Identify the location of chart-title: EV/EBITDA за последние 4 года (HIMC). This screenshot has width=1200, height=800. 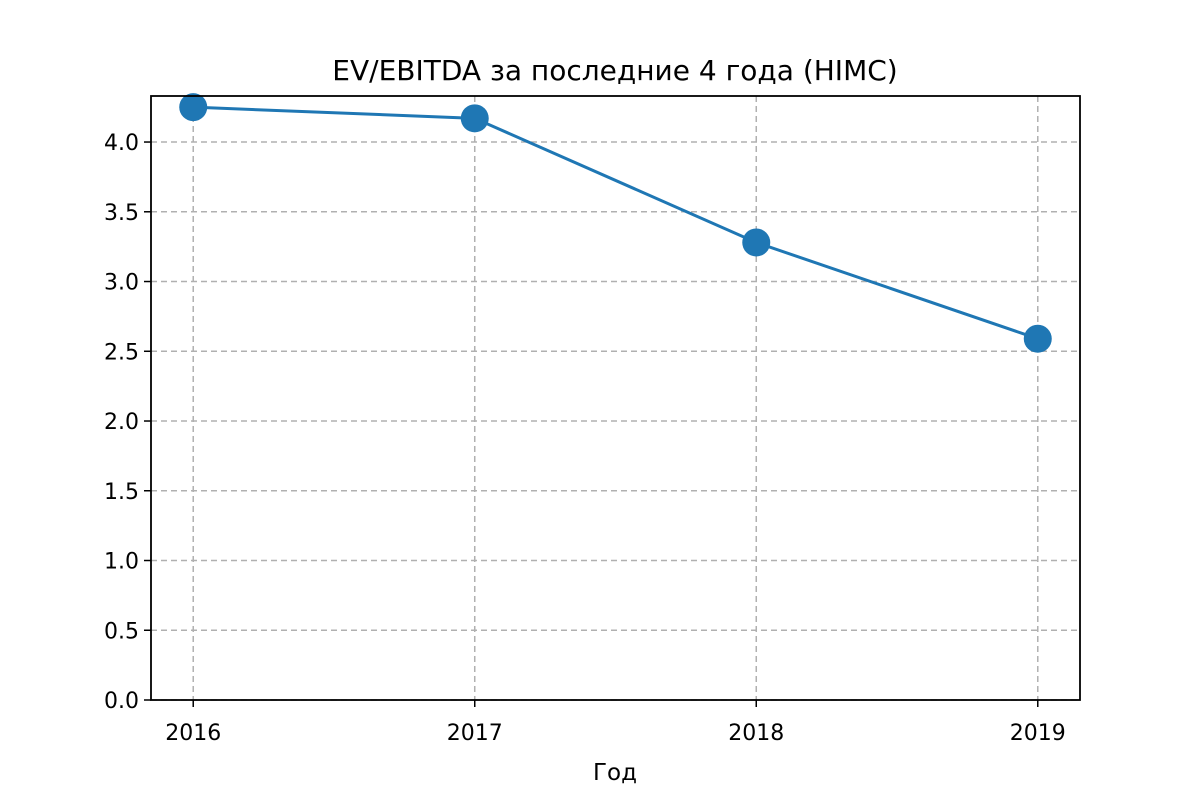
(614, 70).